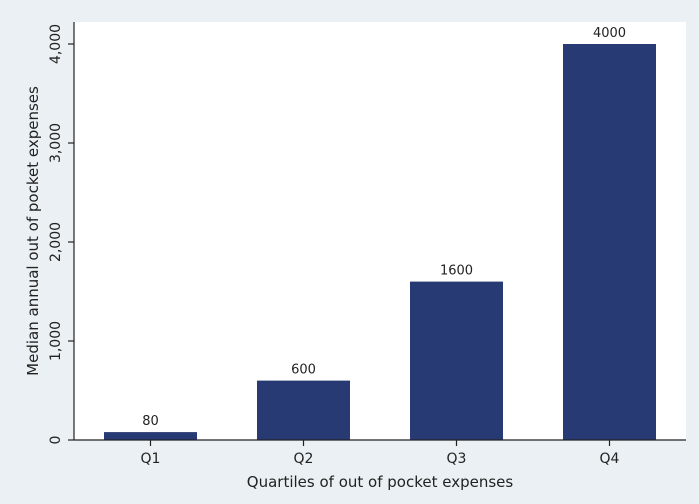 This screenshot has height=504, width=699. Describe the element at coordinates (304, 459) in the screenshot. I see `x-tick-label-q2: Q2` at that location.